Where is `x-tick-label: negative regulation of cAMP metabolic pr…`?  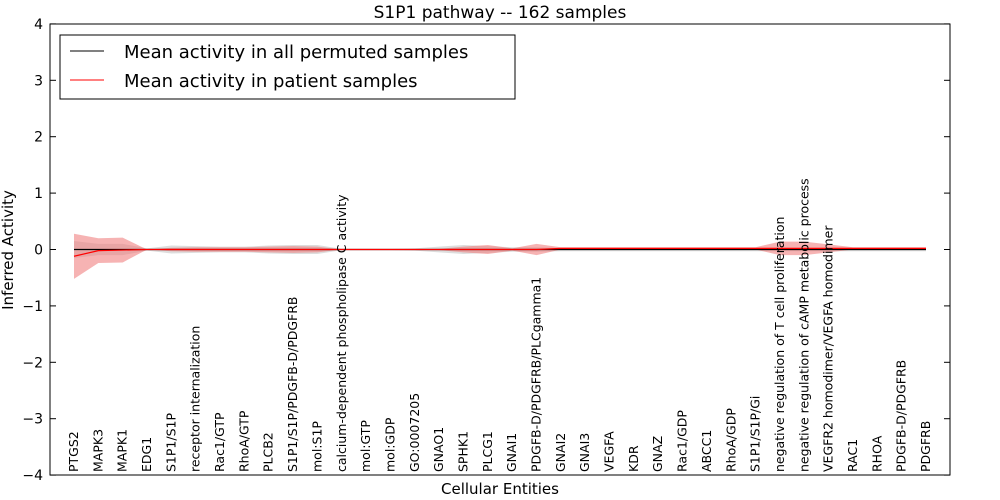 x-tick-label: negative regulation of cAMP metabolic pr… is located at coordinates (803, 325).